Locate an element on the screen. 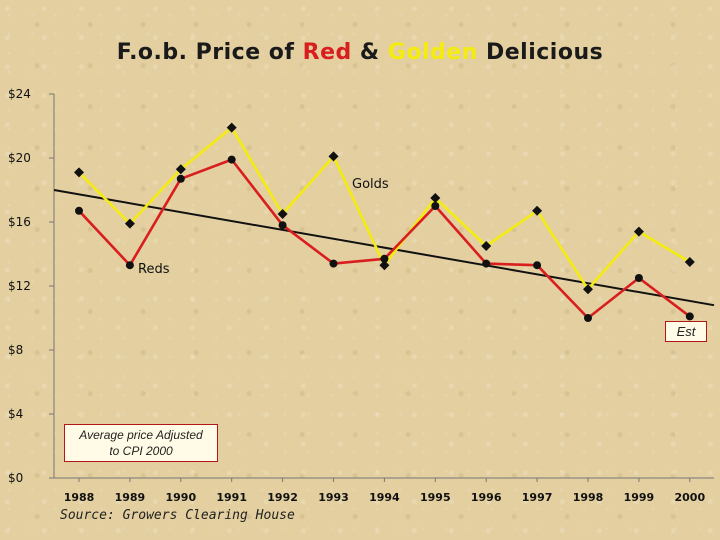  x-tick-label: 1995 is located at coordinates (435, 497).